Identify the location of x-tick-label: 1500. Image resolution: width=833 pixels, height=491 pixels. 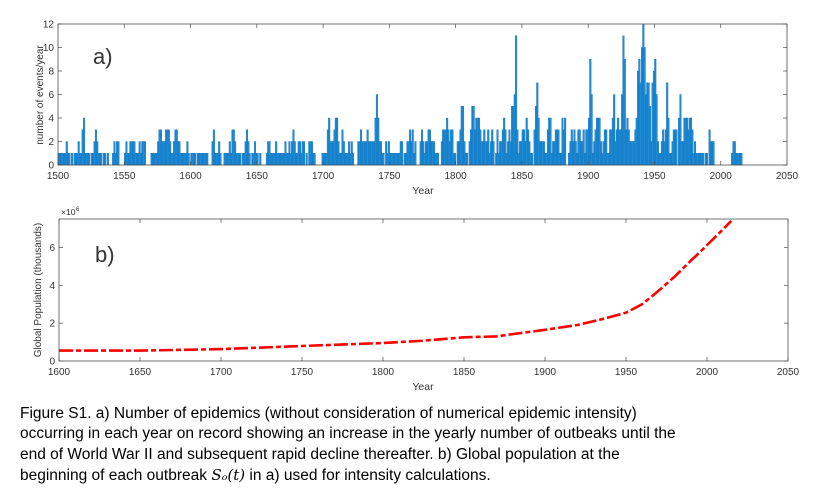
(58, 176).